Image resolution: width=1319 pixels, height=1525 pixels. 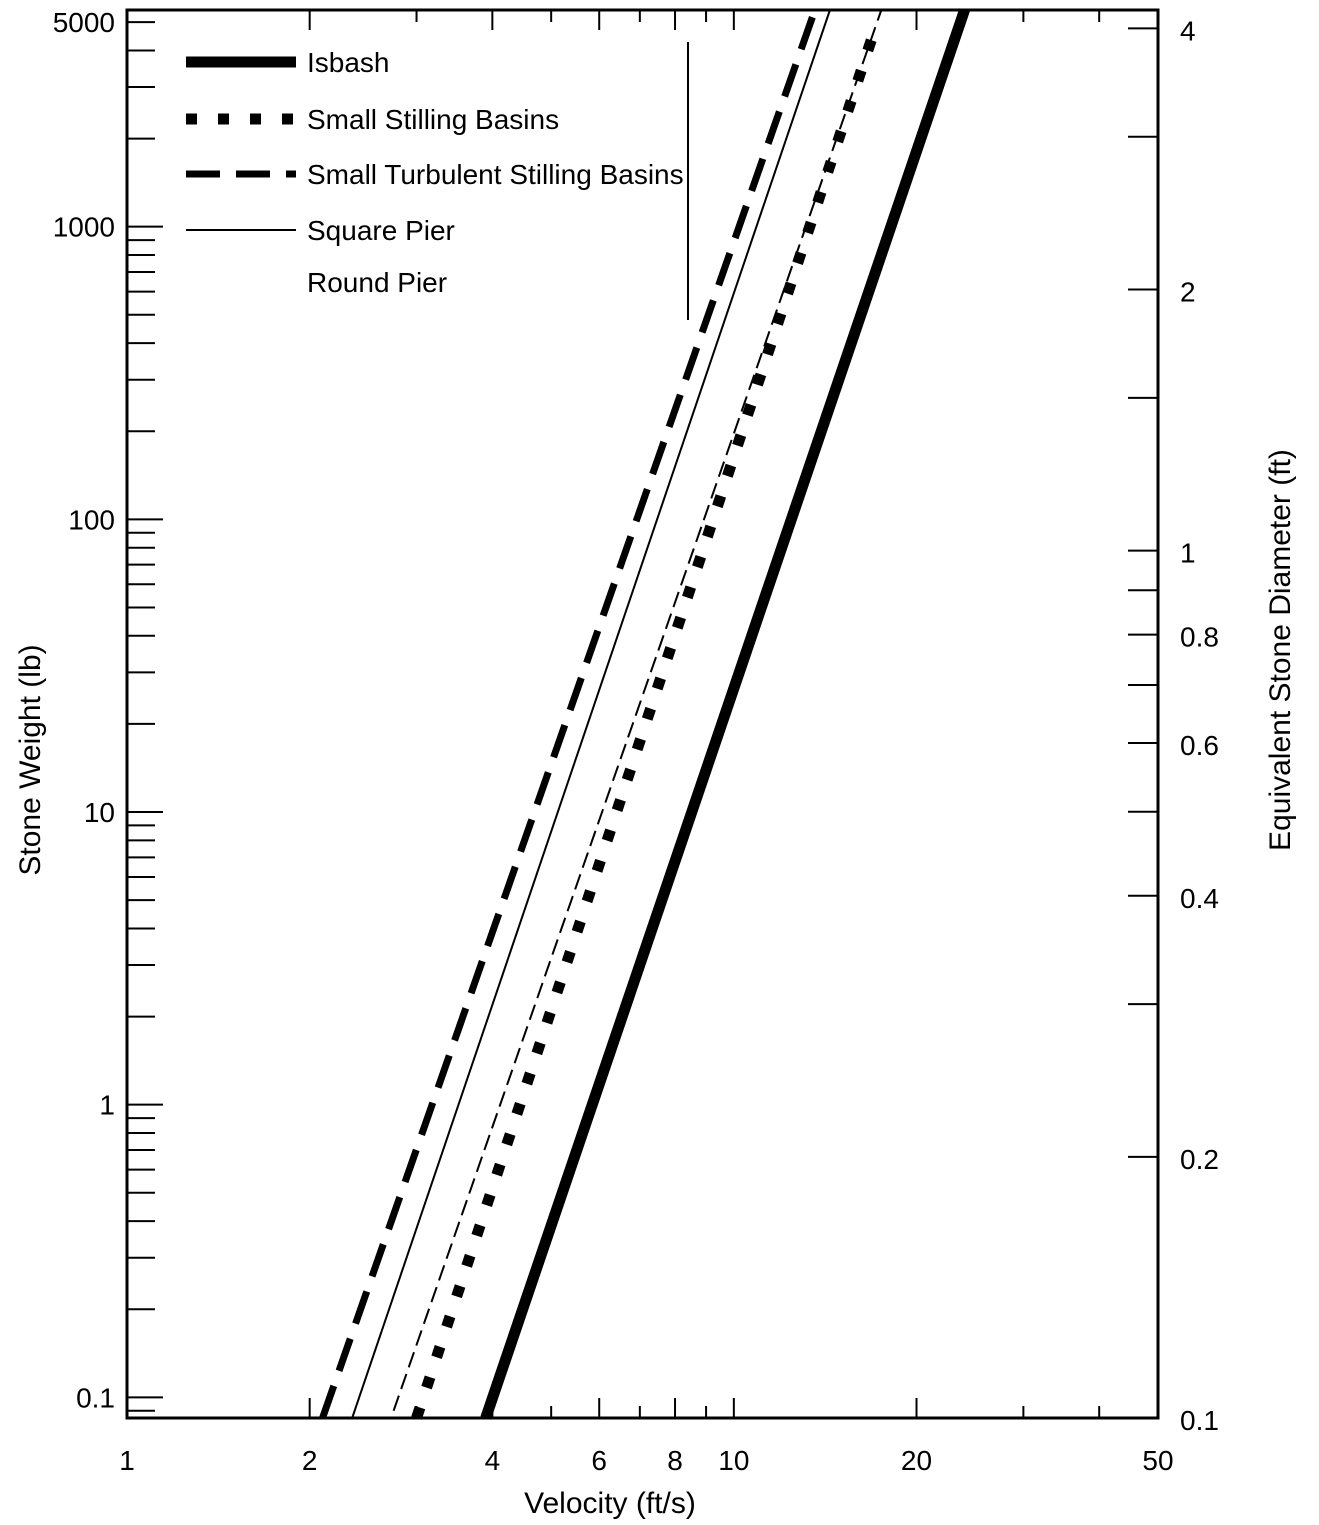 I want to click on y2-tick-label: 1, so click(x=1188, y=553).